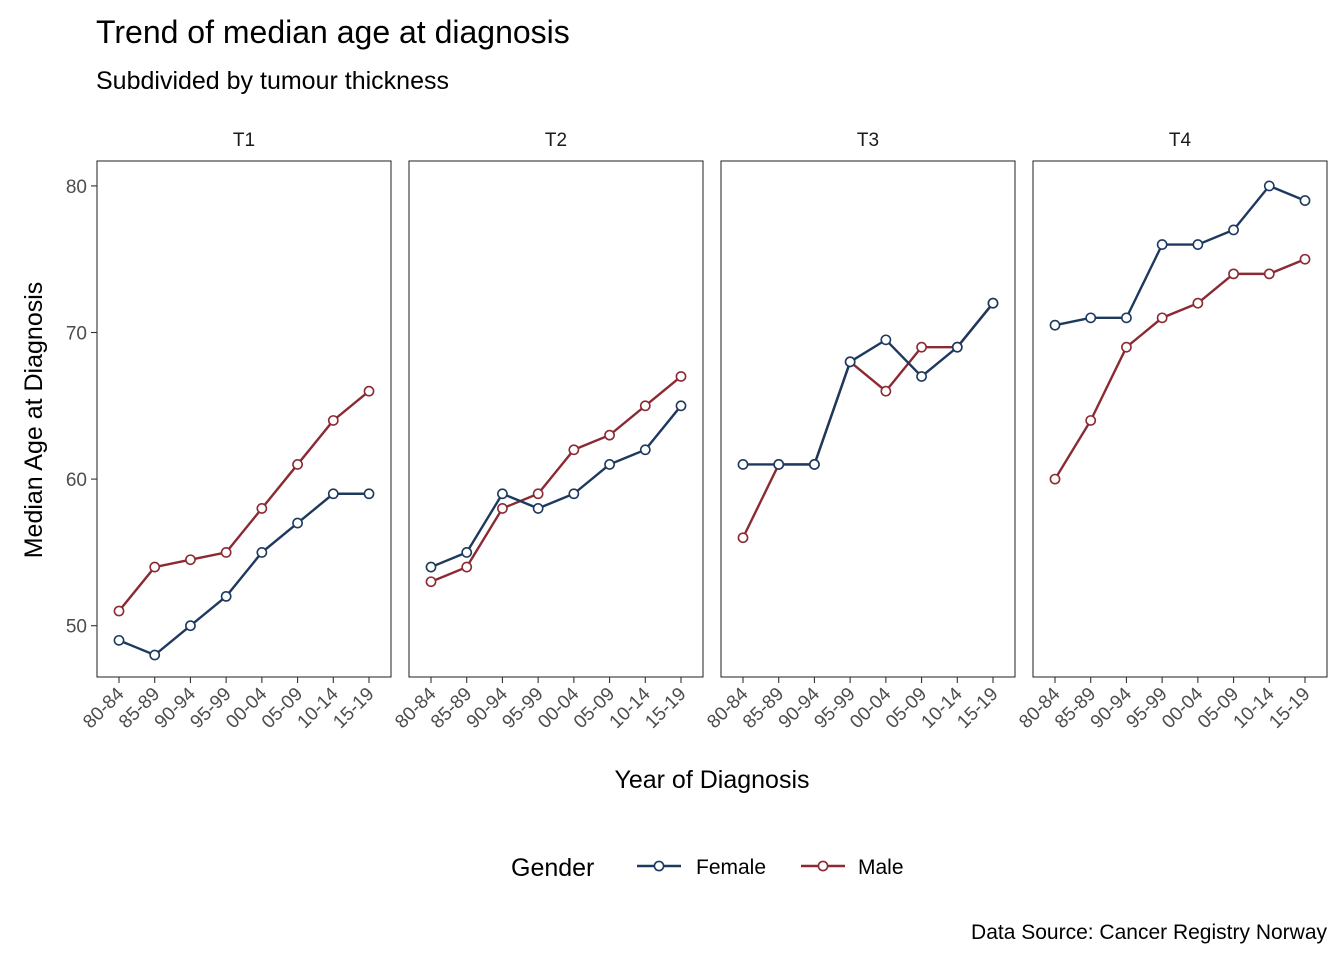 This screenshot has width=1344, height=965. Describe the element at coordinates (552, 868) in the screenshot. I see `legend-title: Gender` at that location.